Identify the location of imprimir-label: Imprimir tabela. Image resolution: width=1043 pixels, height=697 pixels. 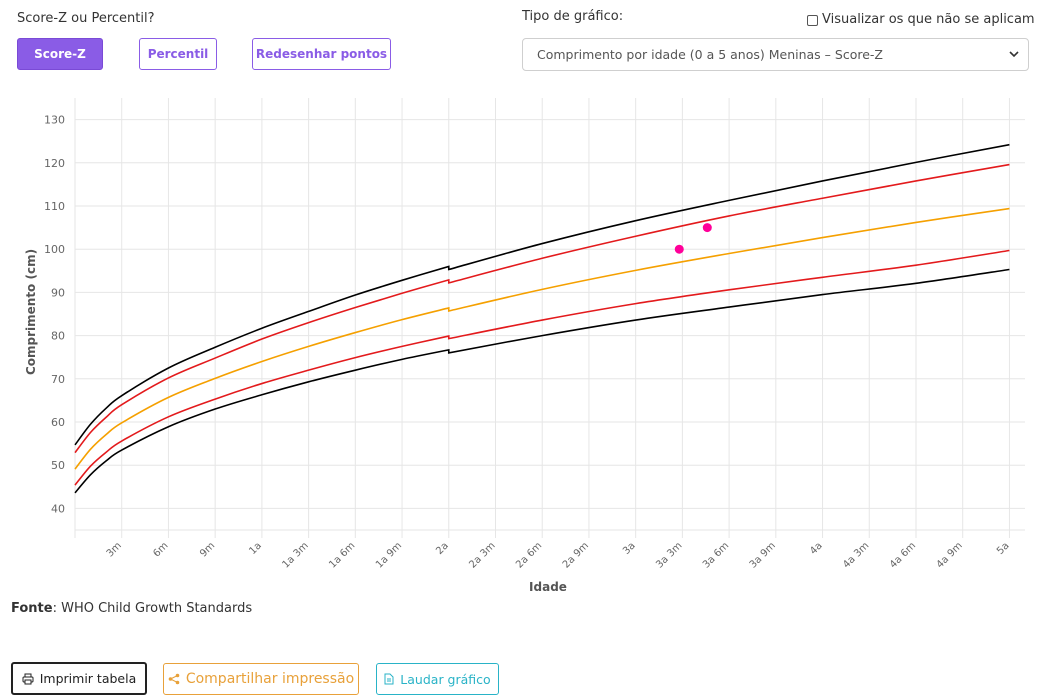
(88, 678).